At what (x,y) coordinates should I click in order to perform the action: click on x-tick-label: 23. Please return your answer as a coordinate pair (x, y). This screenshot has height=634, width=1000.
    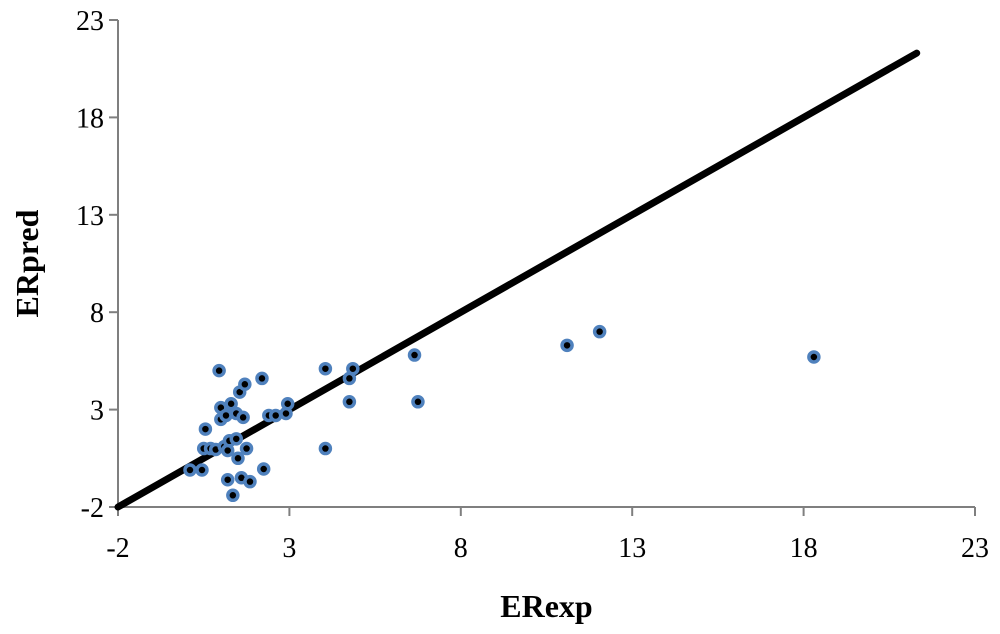
    Looking at the image, I should click on (975, 548).